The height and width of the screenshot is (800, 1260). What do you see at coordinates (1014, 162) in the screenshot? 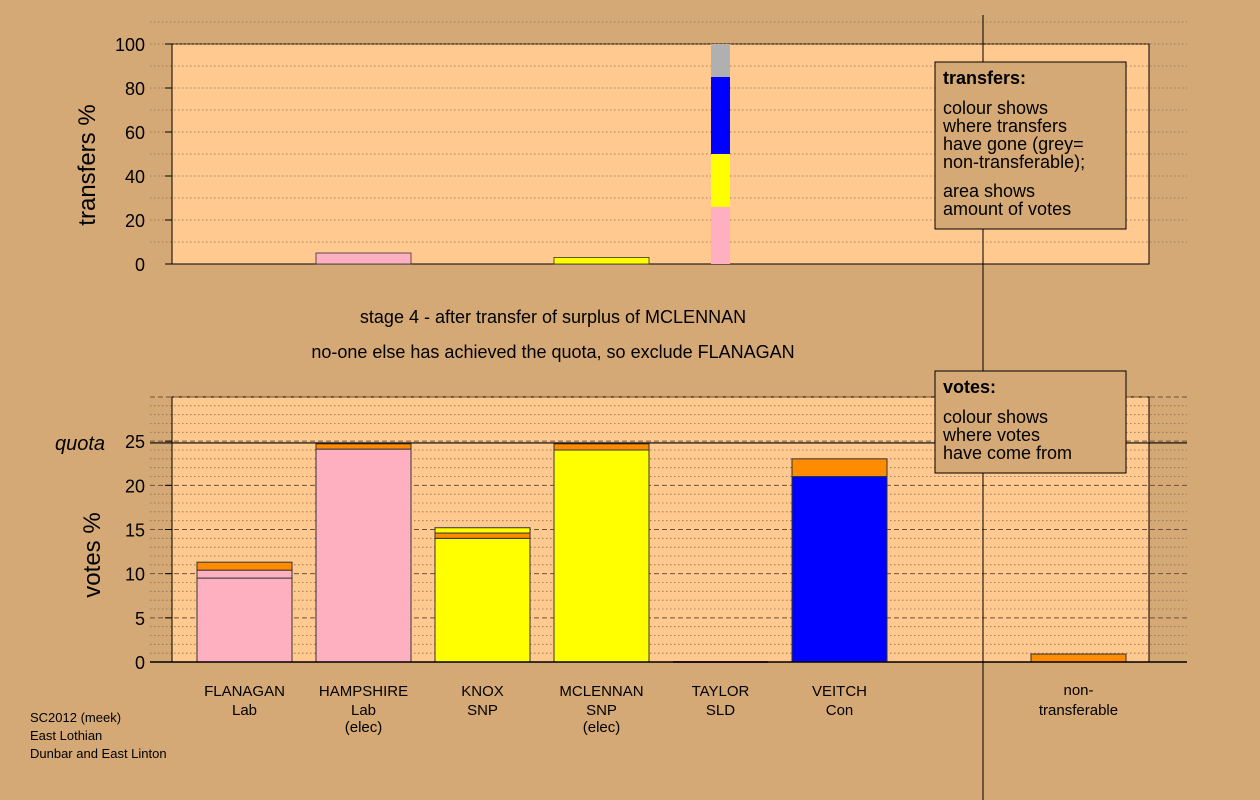
I see `transfers-legend-line: non-transferable);` at bounding box center [1014, 162].